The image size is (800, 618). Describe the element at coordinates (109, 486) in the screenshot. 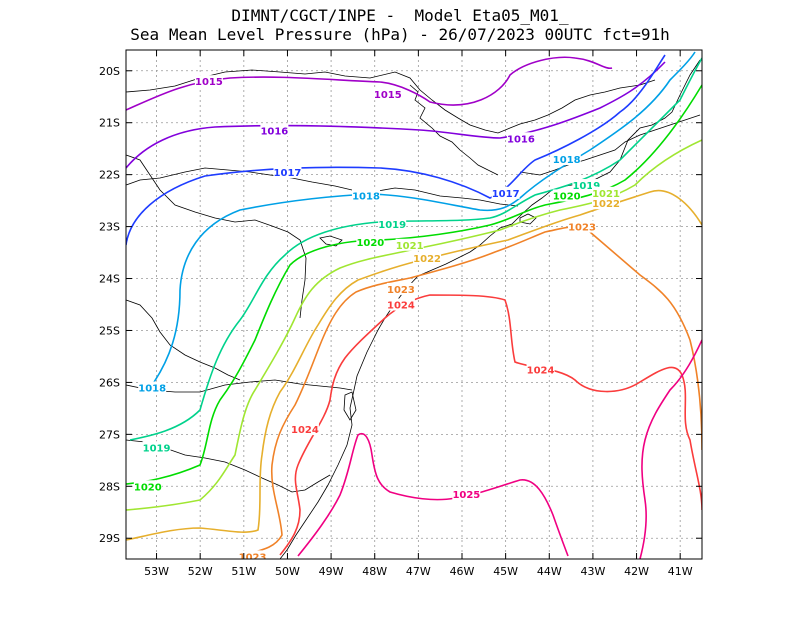

I see `lat-tick-label: 28S` at that location.